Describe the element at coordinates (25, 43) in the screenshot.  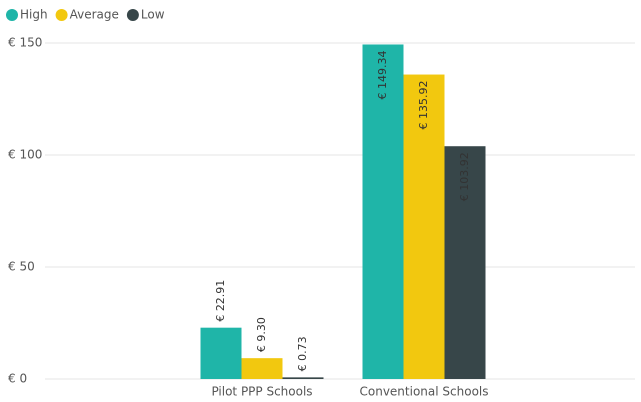
I see `y-tick-label: € 150` at that location.